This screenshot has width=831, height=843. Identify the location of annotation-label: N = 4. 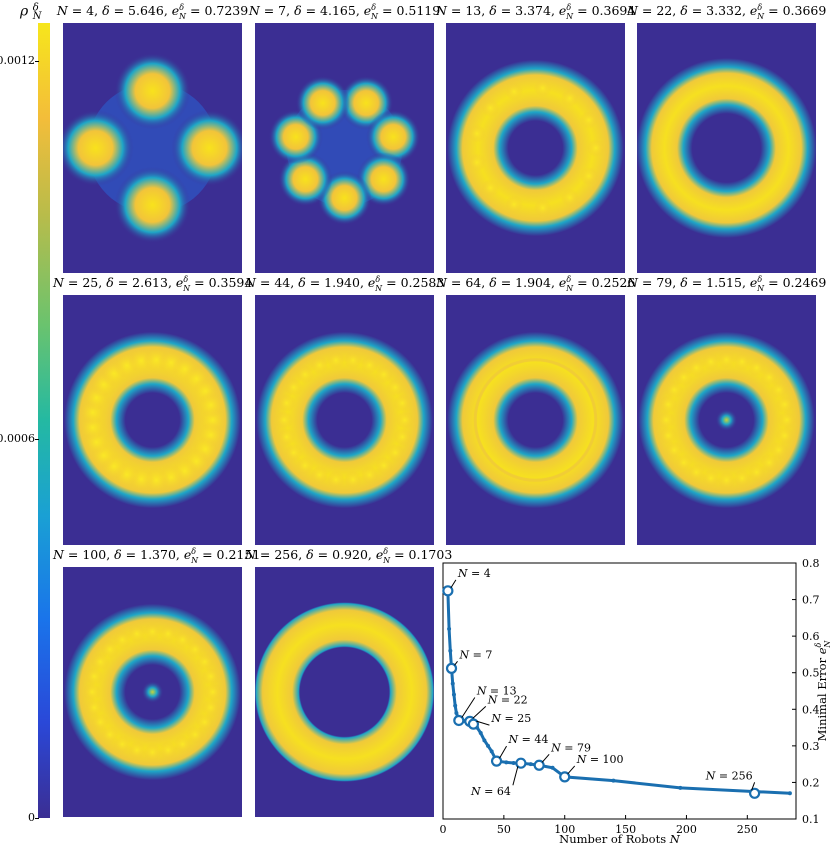
(474, 573).